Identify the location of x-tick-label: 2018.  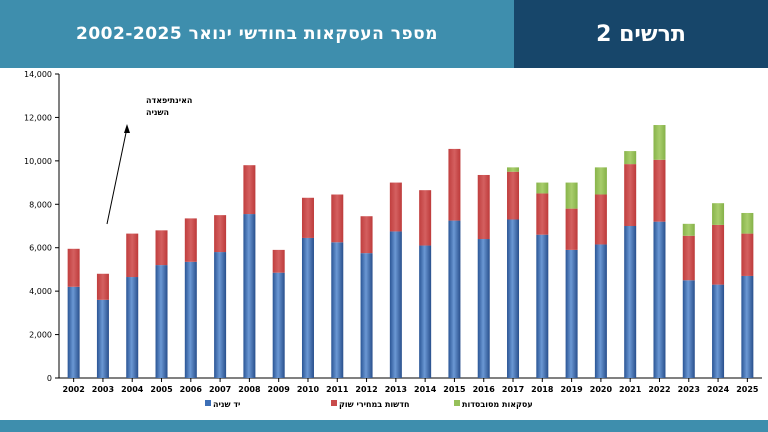
(542, 389).